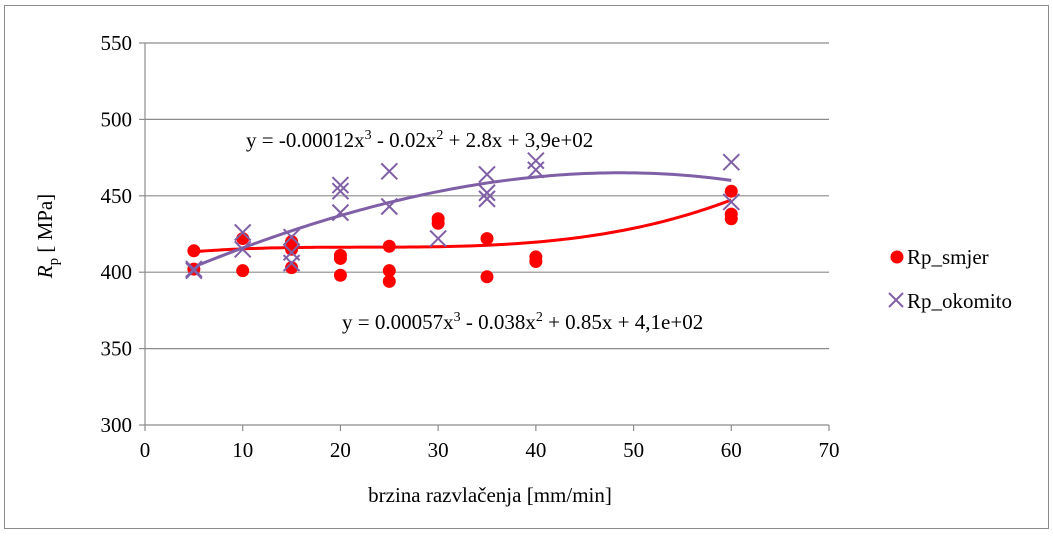 The image size is (1053, 536). What do you see at coordinates (117, 349) in the screenshot?
I see `y-tick-label: 350` at bounding box center [117, 349].